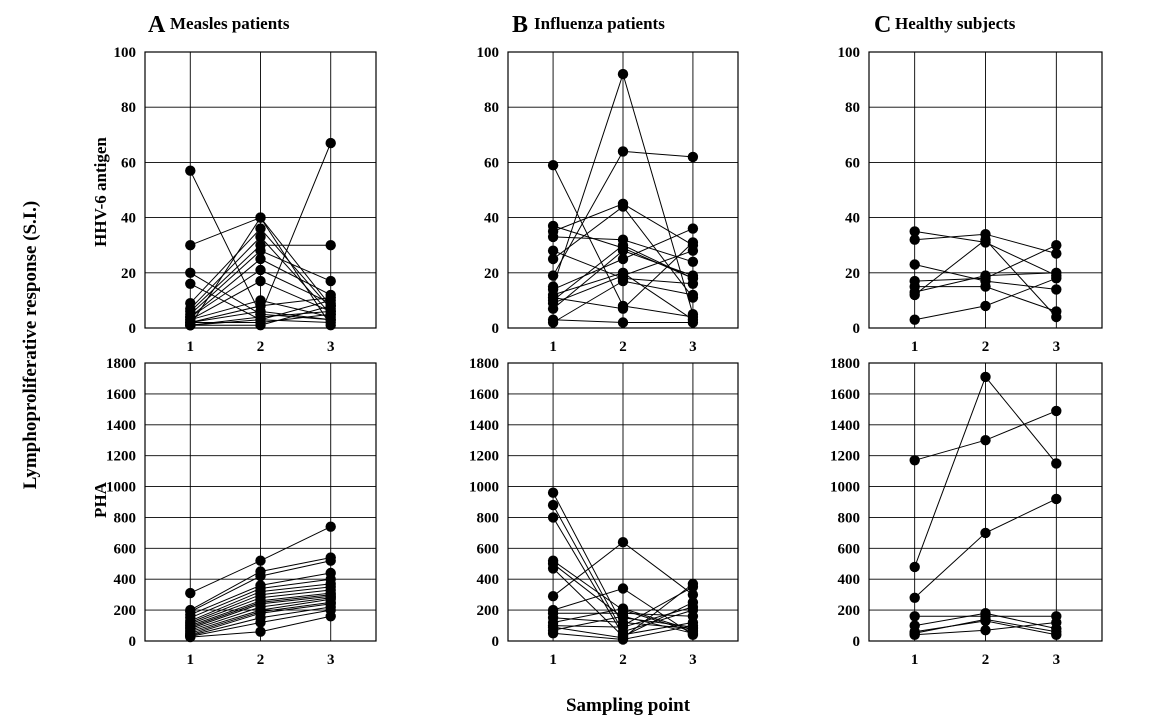  What do you see at coordinates (845, 395) in the screenshot?
I see `panel-c-pha-ytick-label: 1600` at bounding box center [845, 395].